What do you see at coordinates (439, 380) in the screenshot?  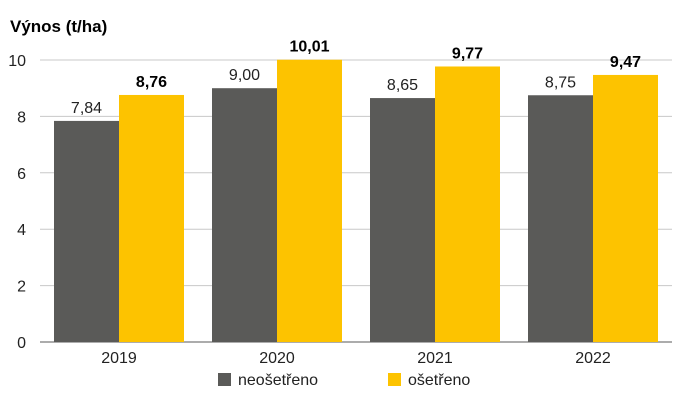 I see `legend-label: ošetřeno` at bounding box center [439, 380].